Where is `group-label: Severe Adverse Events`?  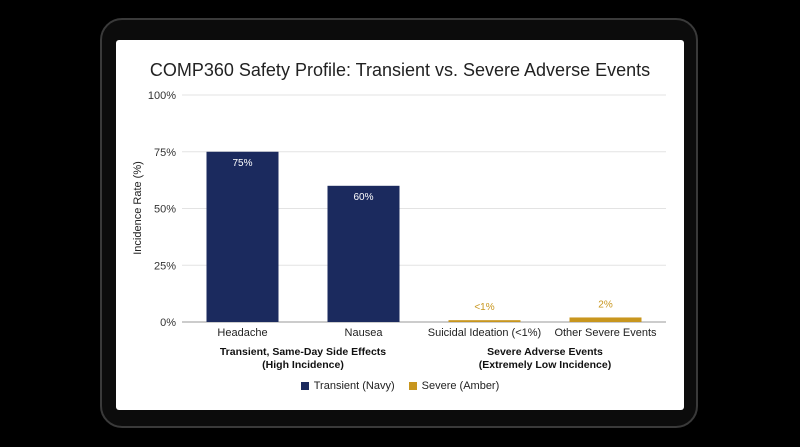 group-label: Severe Adverse Events is located at coordinates (545, 352).